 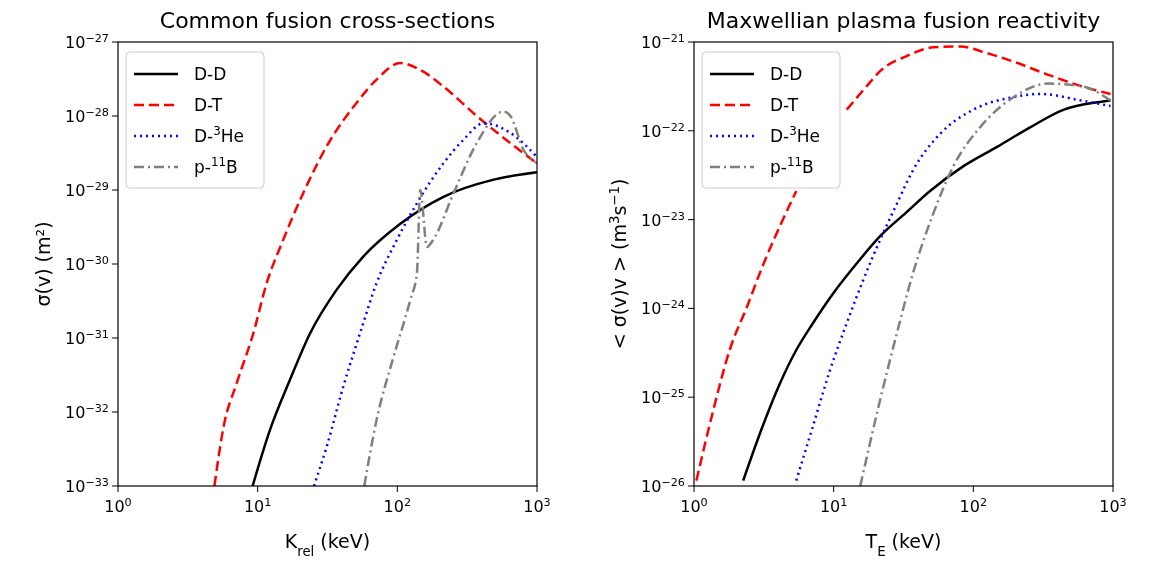 I want to click on y-tick-label: 10$^{−27}$, so click(x=87, y=41).